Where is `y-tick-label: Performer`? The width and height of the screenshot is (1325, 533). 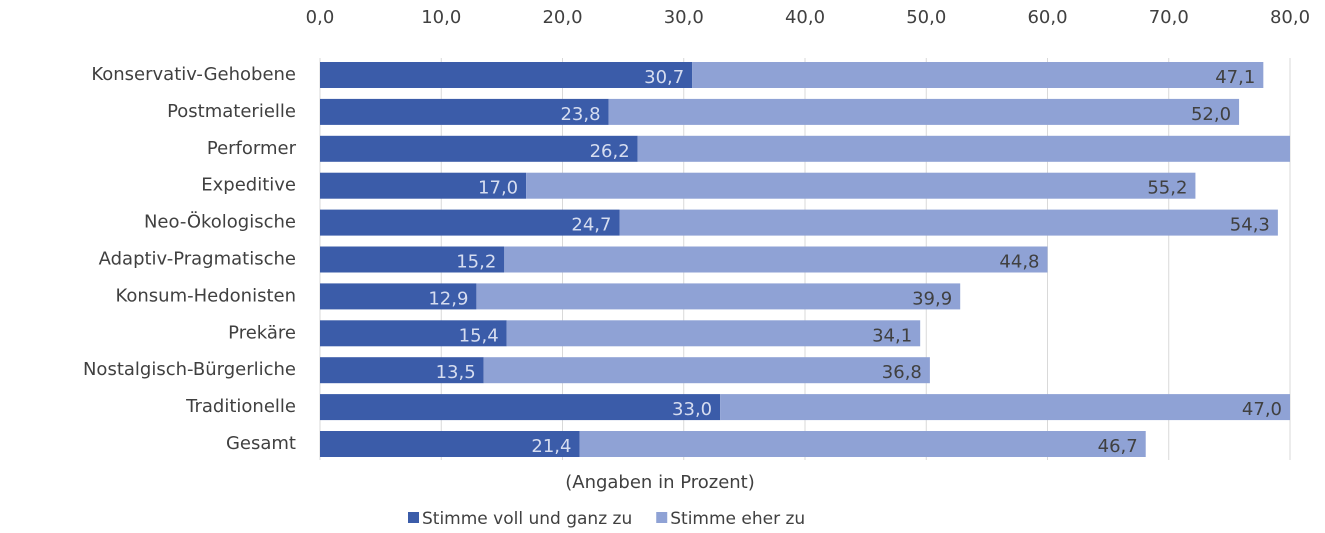 y-tick-label: Performer is located at coordinates (252, 148).